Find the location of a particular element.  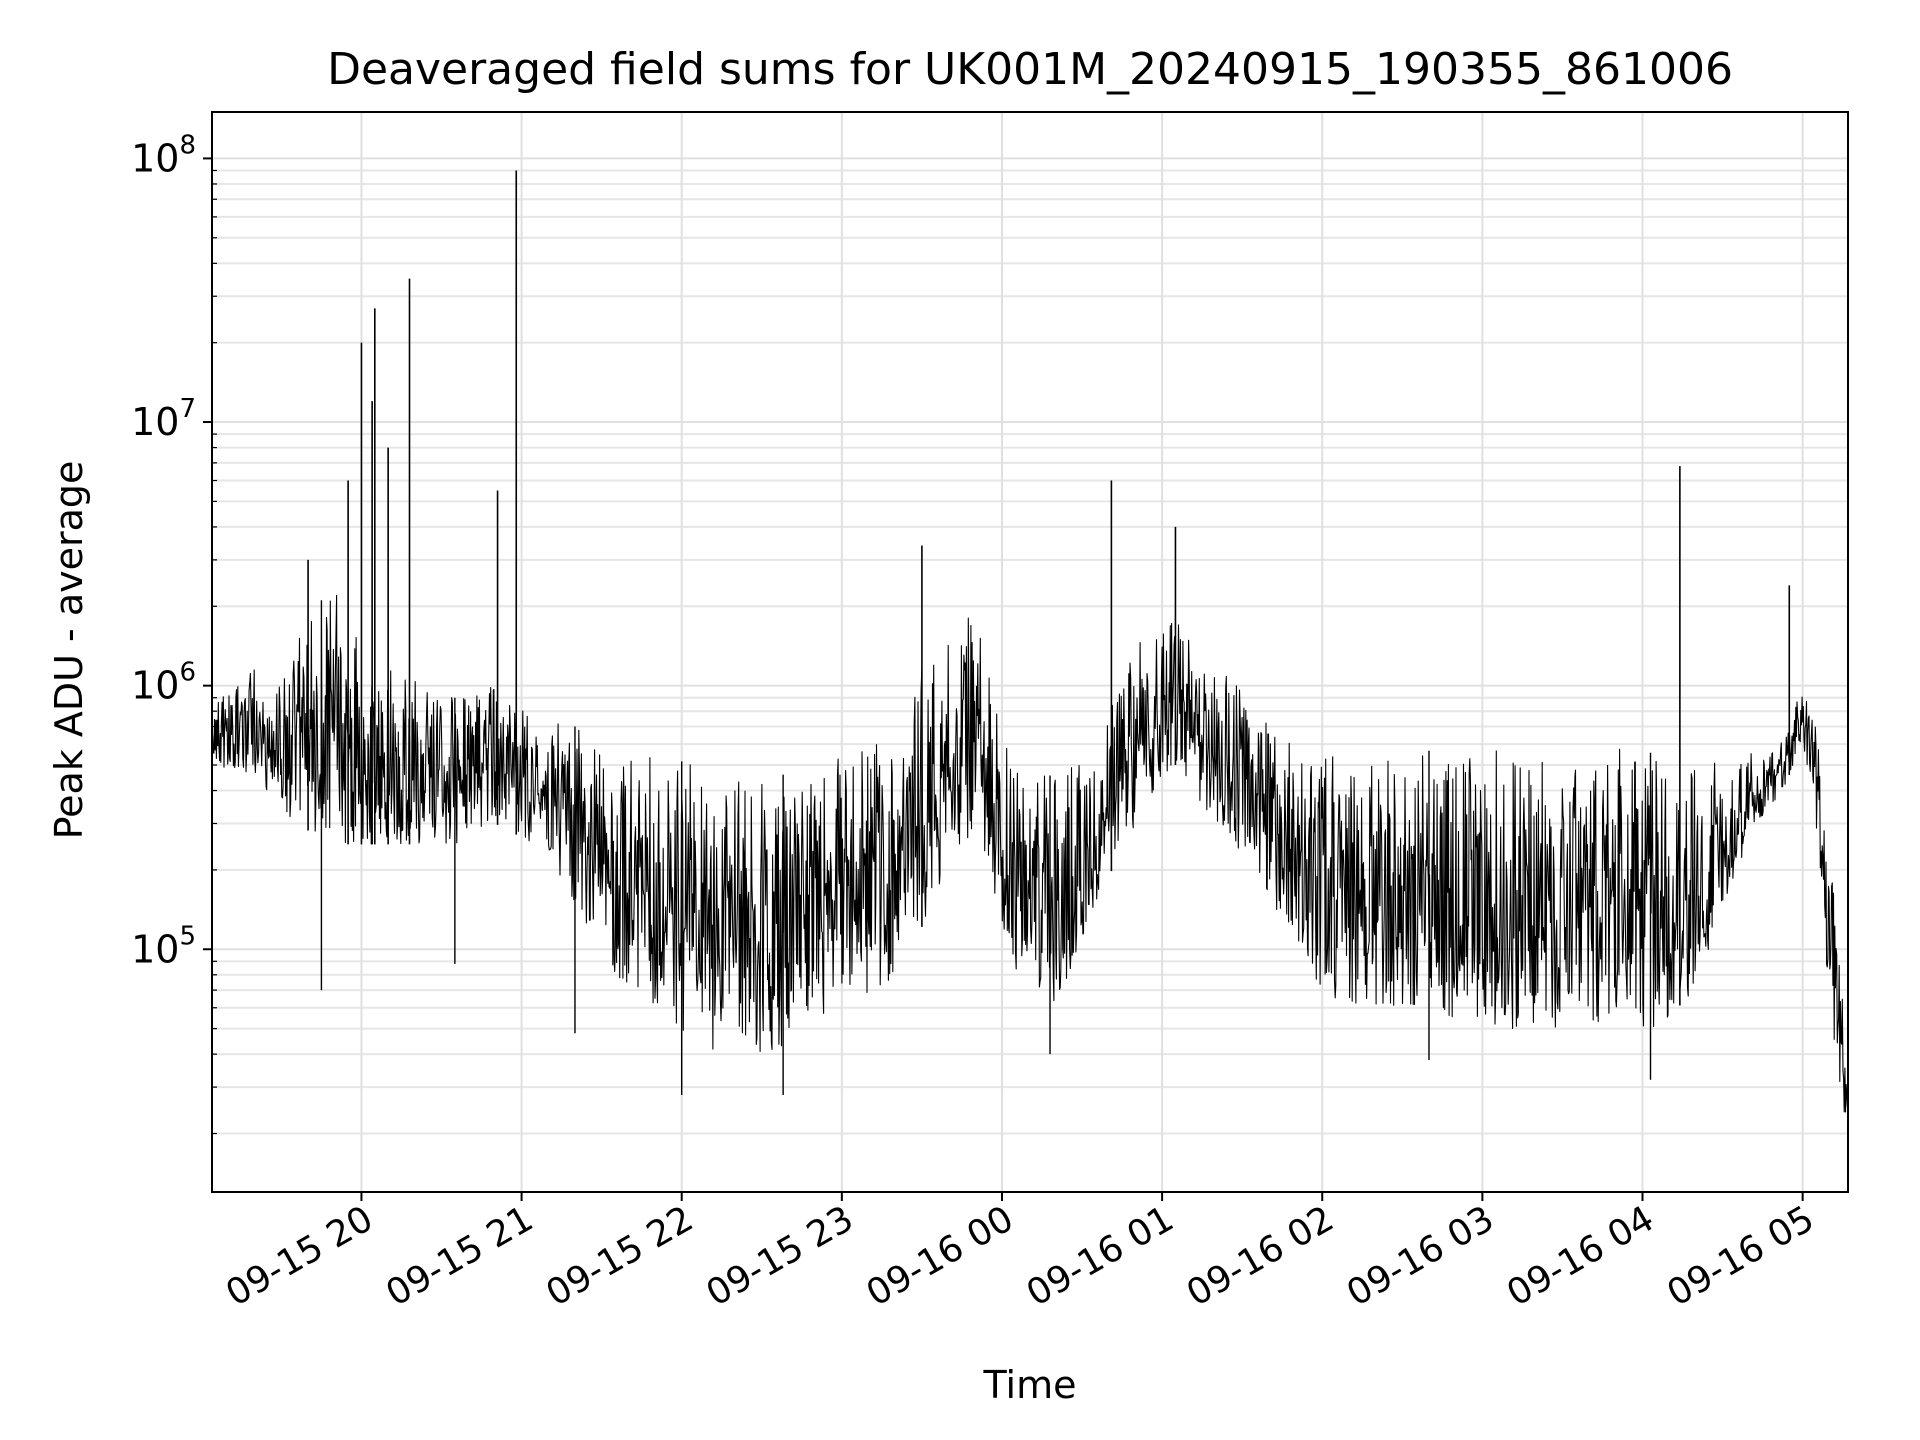

y-tick-exponent: 7 is located at coordinates (187, 409).